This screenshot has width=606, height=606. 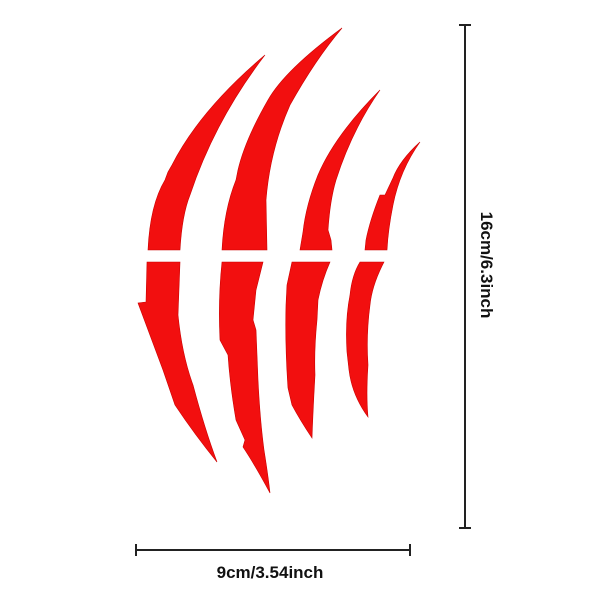 What do you see at coordinates (270, 572) in the screenshot?
I see `width-label: 9cm/3.54inch` at bounding box center [270, 572].